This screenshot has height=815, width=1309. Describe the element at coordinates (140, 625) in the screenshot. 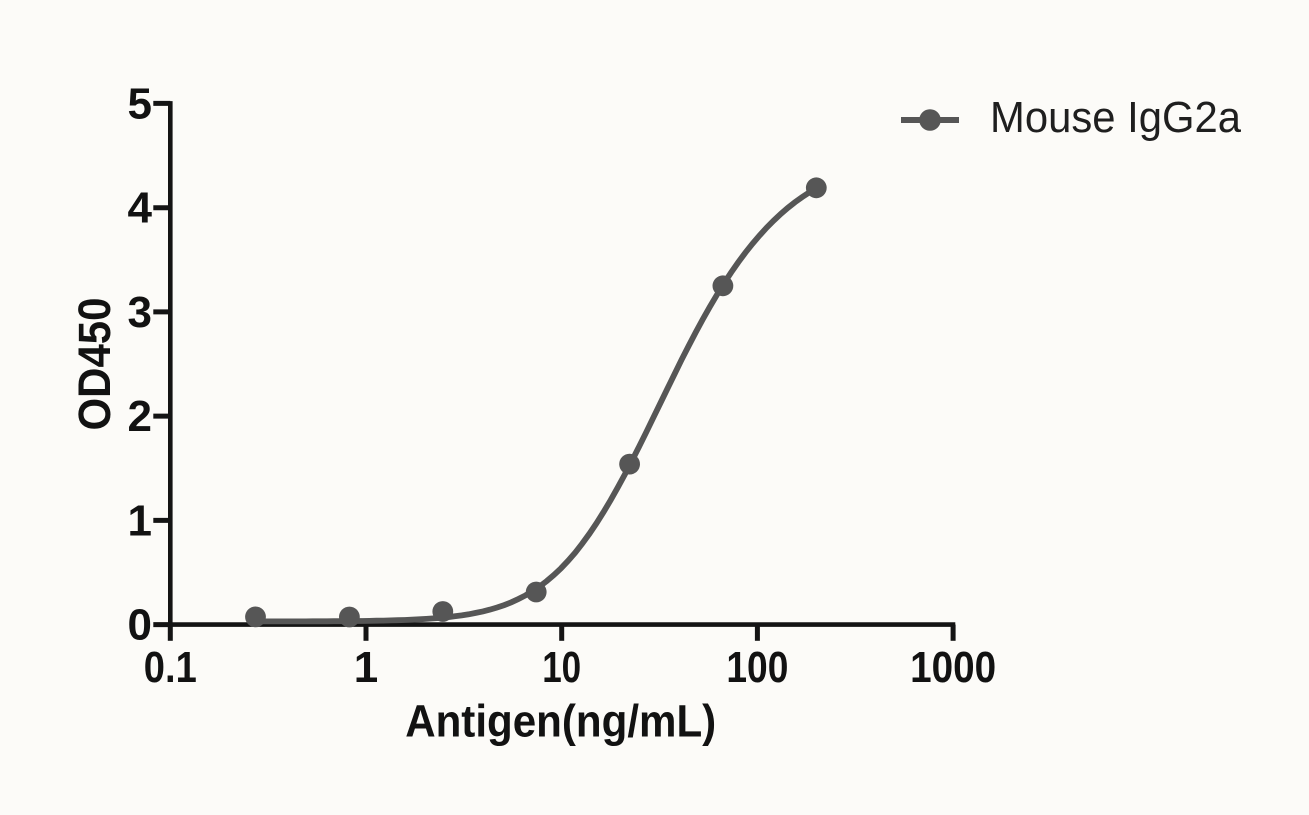

I see `svg-text: 0` at that location.